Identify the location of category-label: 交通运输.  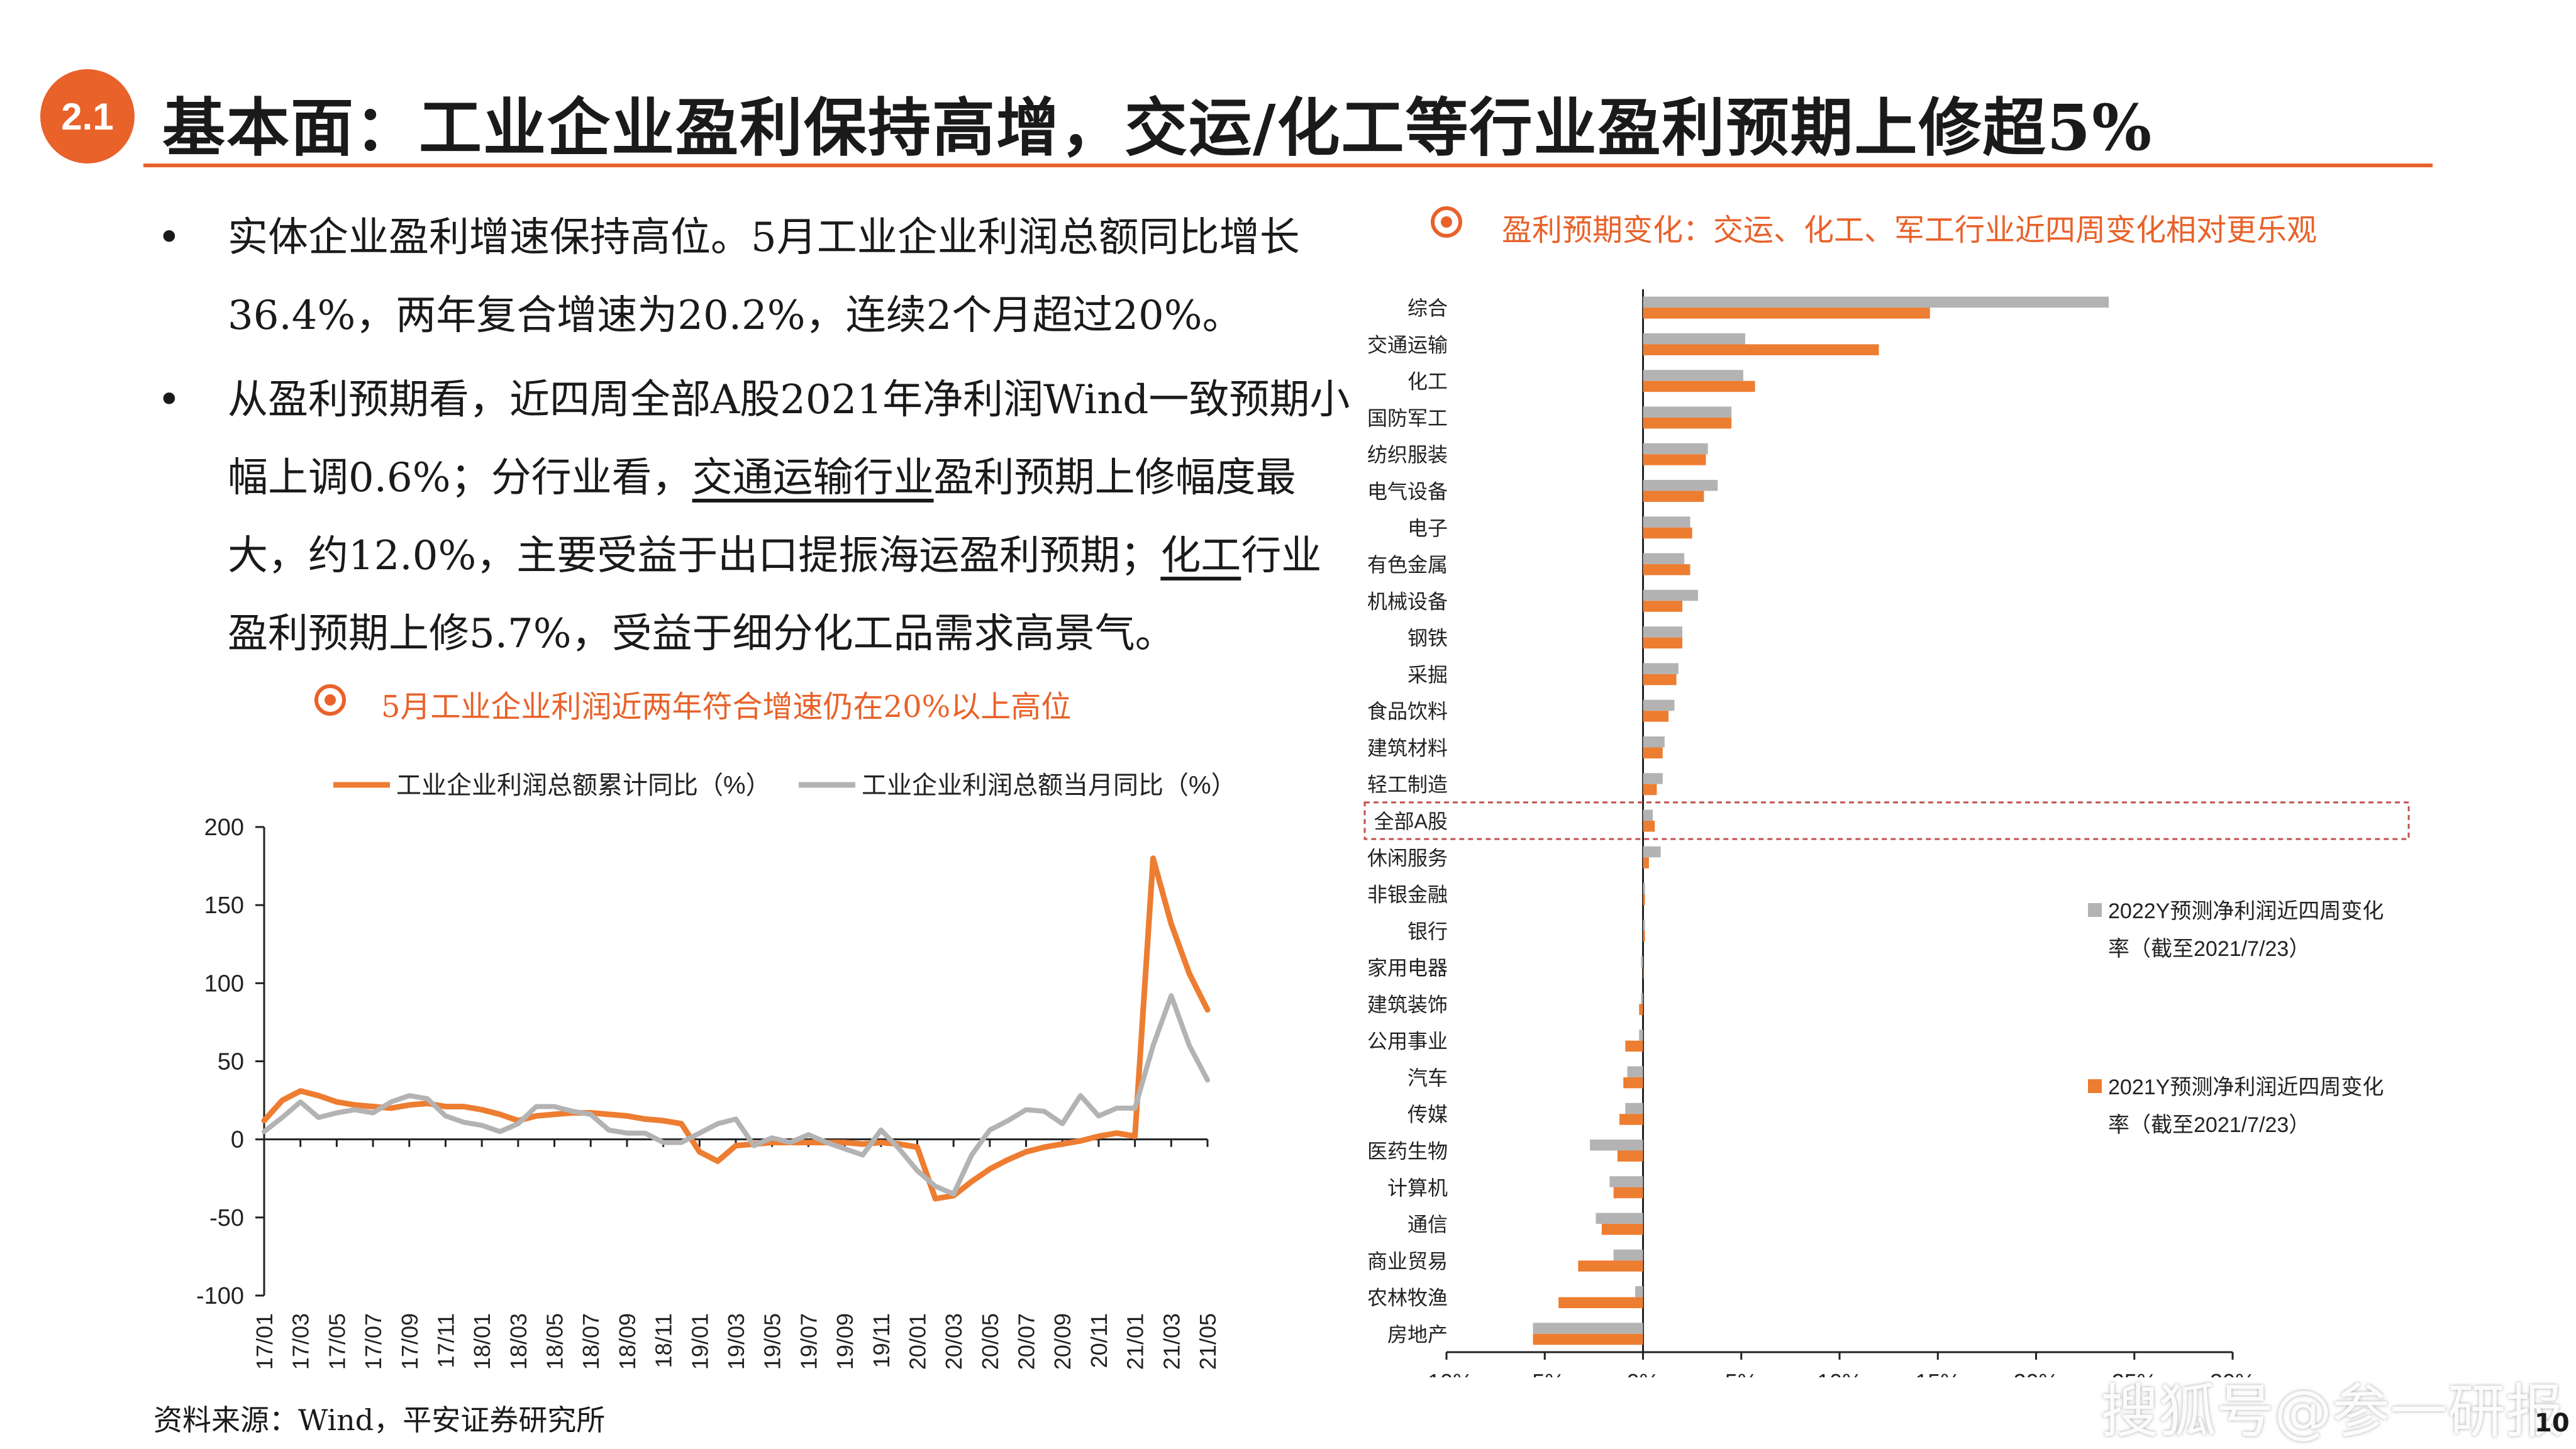
(1407, 344).